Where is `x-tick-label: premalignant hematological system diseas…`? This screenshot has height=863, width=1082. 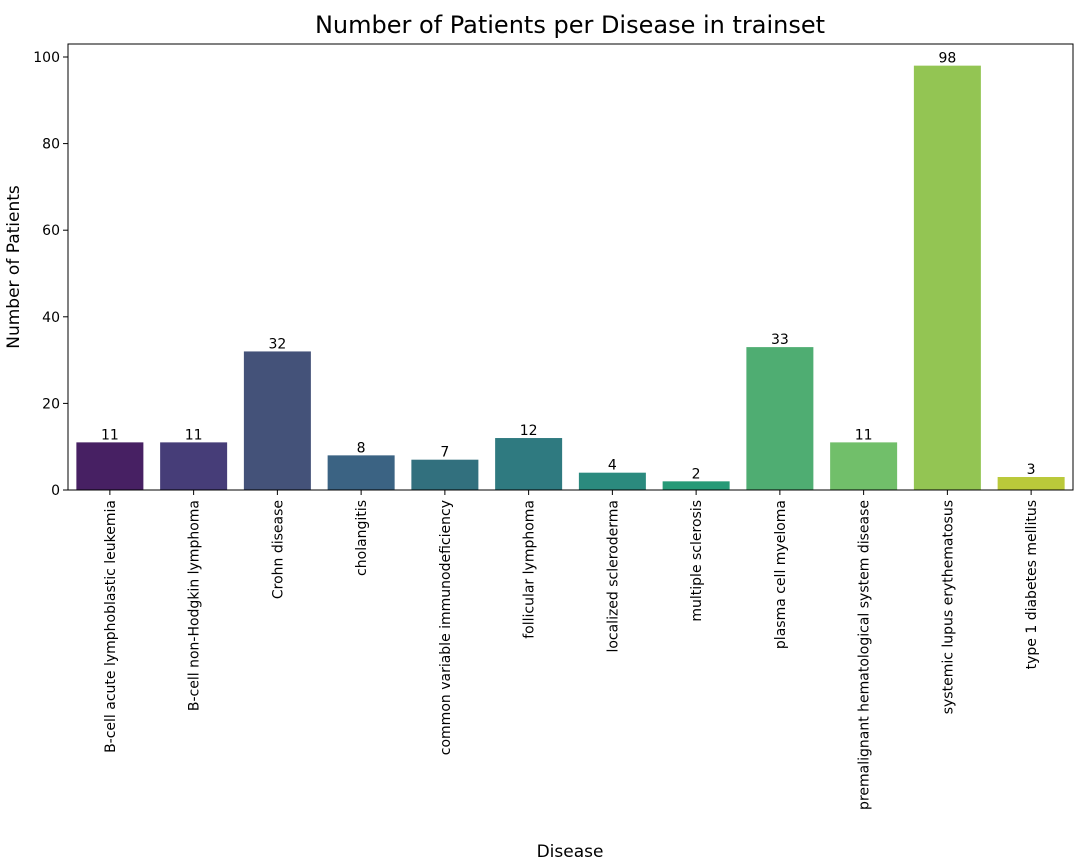
x-tick-label: premalignant hematological system diseas… is located at coordinates (865, 655).